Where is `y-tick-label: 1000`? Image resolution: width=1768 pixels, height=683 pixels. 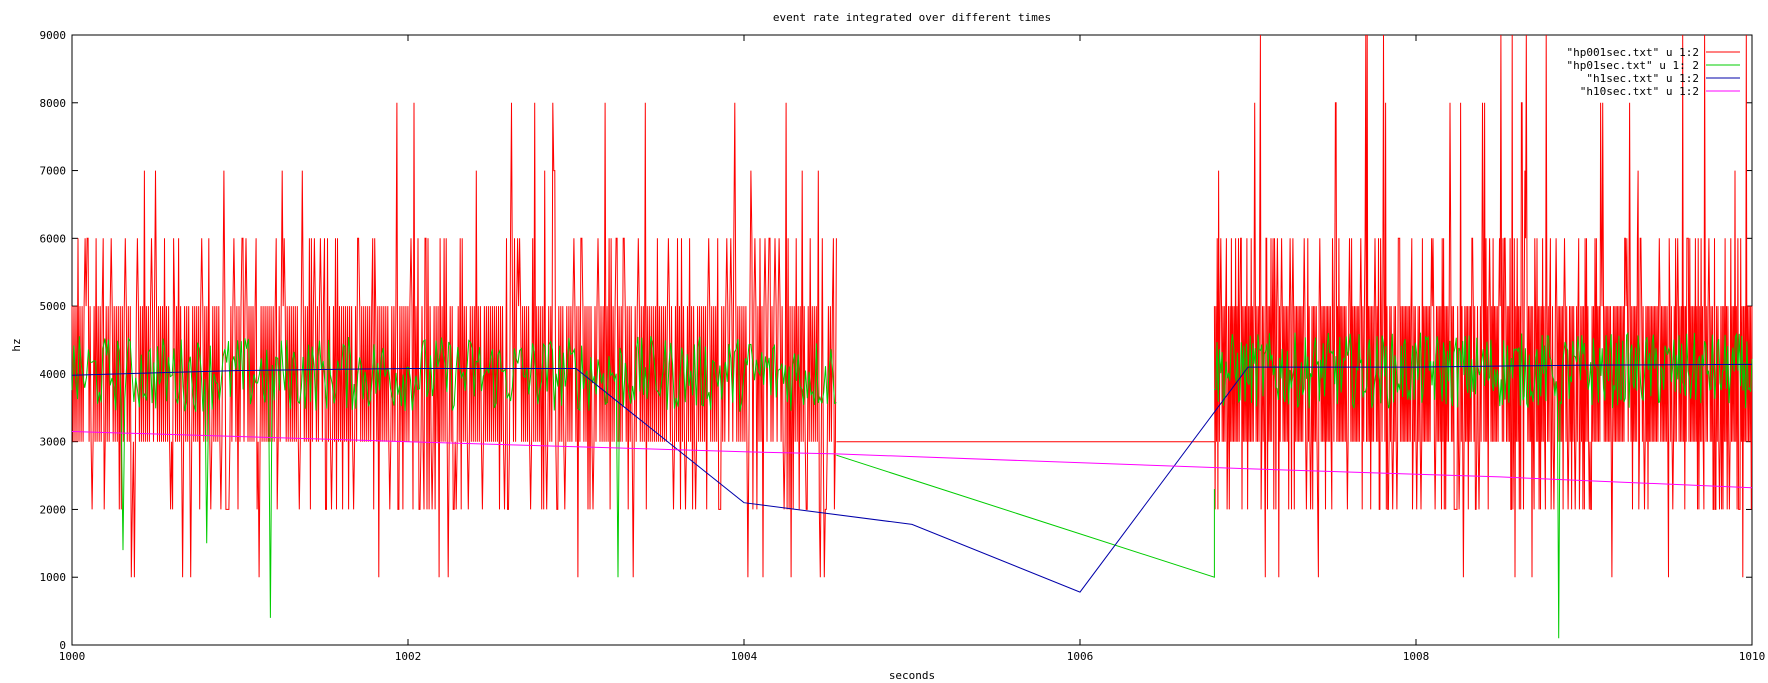 y-tick-label: 1000 is located at coordinates (53, 577).